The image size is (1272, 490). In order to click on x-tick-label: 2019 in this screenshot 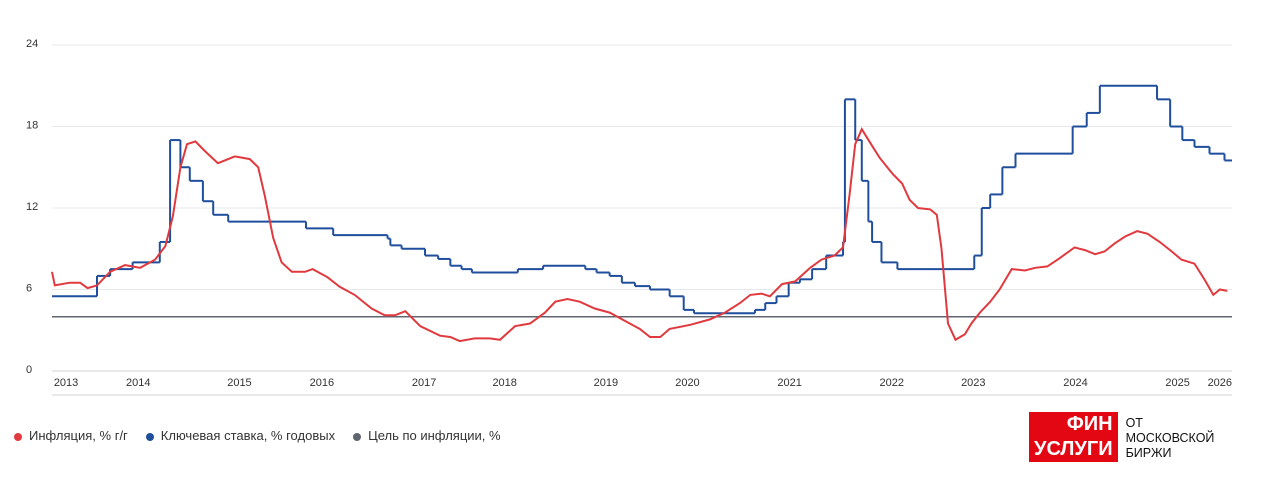, I will do `click(606, 383)`.